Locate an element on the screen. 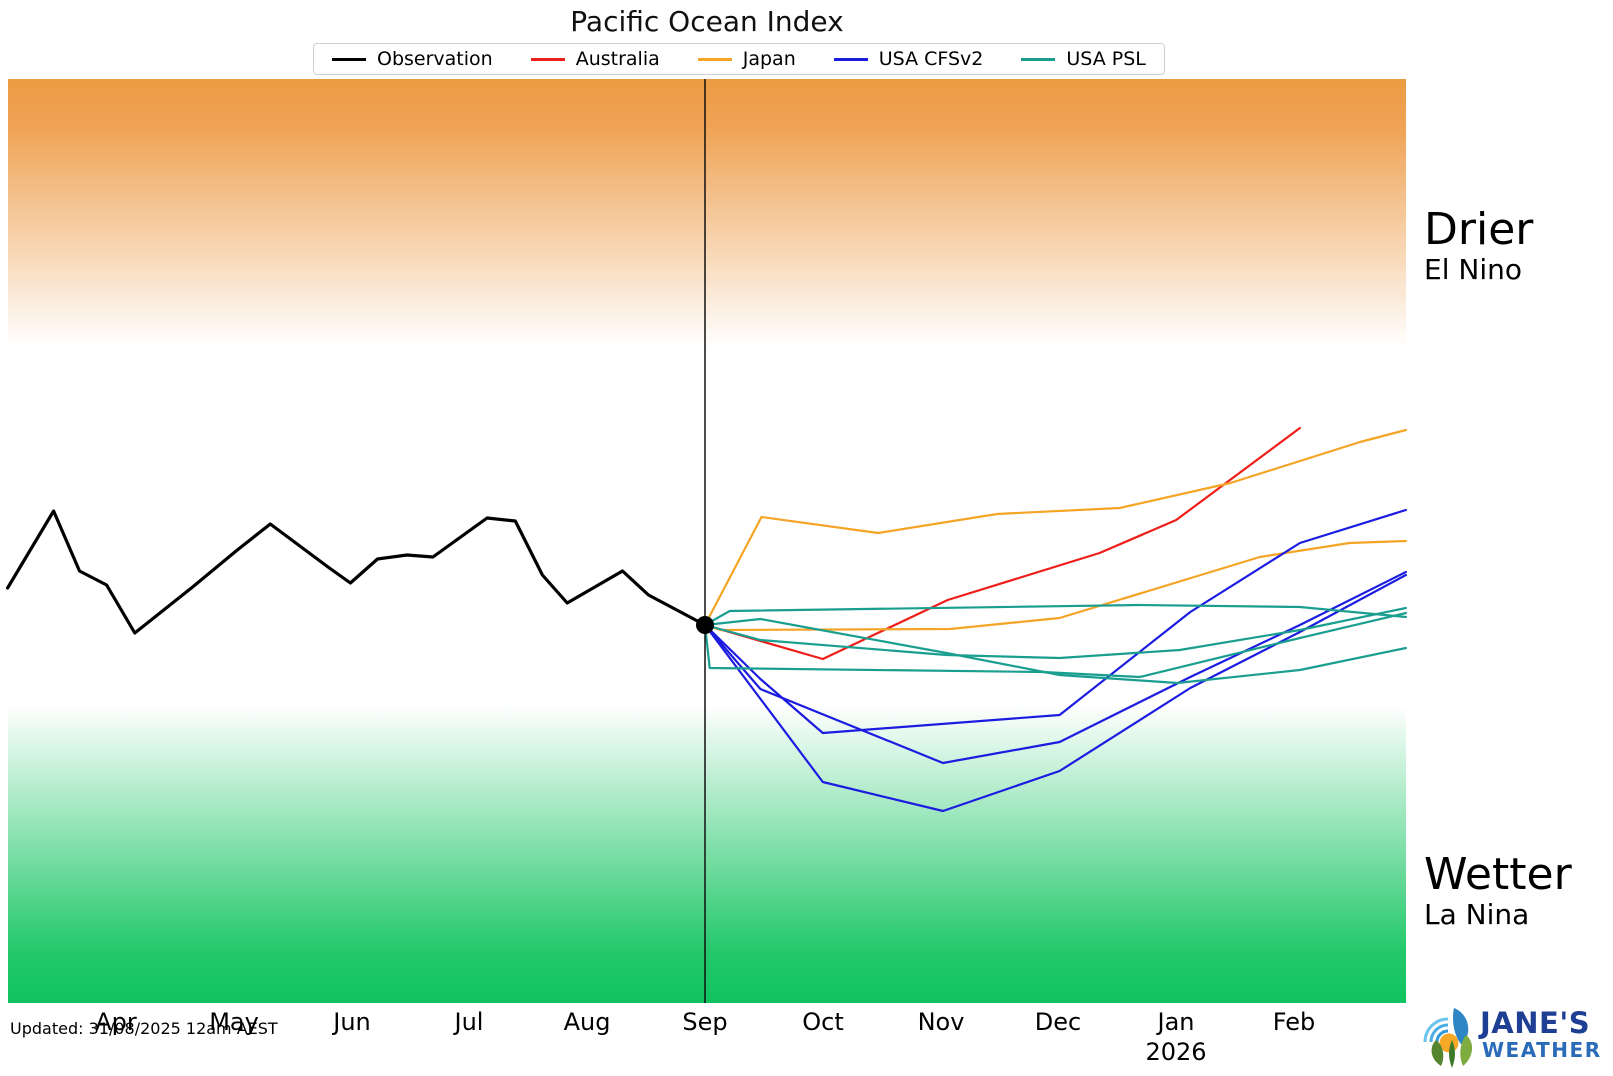  observation-line-swatch is located at coordinates (349, 59).